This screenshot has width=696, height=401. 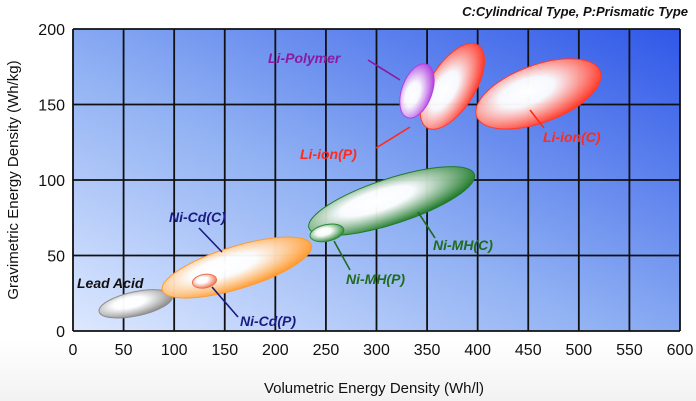 I want to click on x-tick-label-400: 400, so click(x=477, y=350).